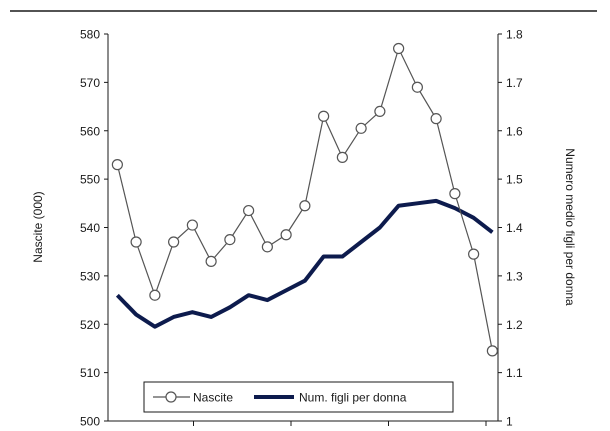 The width and height of the screenshot is (610, 431). I want to click on right-tick-label: 1.4, so click(514, 228).